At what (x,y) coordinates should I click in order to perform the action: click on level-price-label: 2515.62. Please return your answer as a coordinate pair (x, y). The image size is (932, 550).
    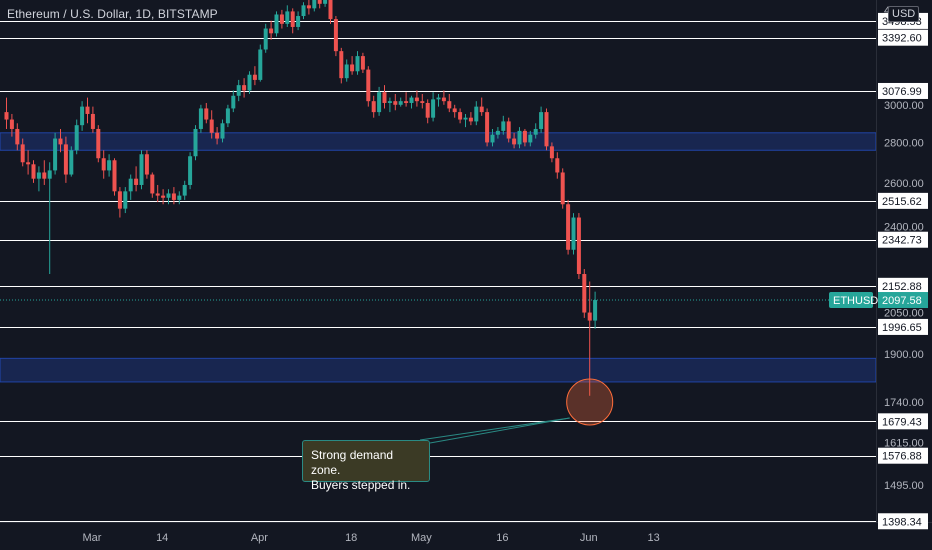
    Looking at the image, I should click on (902, 202).